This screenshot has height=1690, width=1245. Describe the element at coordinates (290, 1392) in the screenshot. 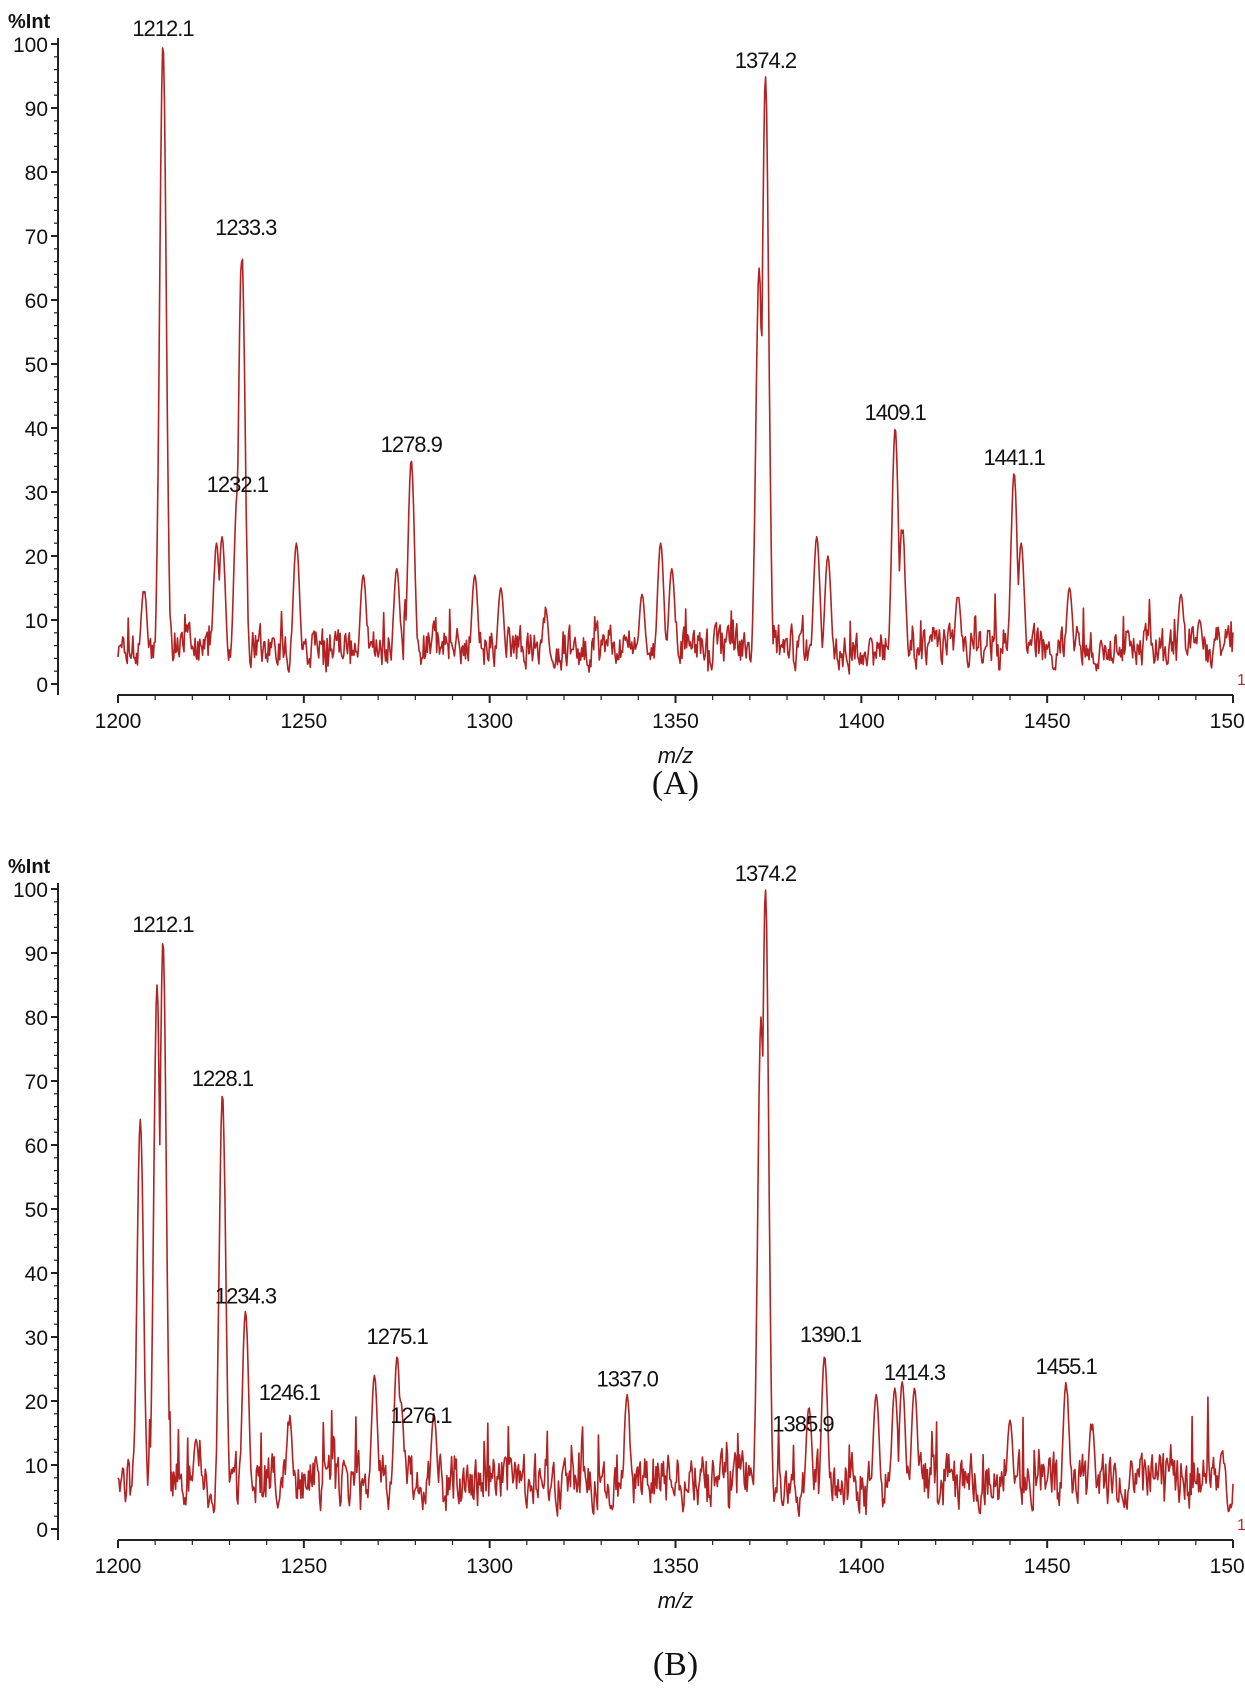

I see `peak-label: 1246.1` at that location.